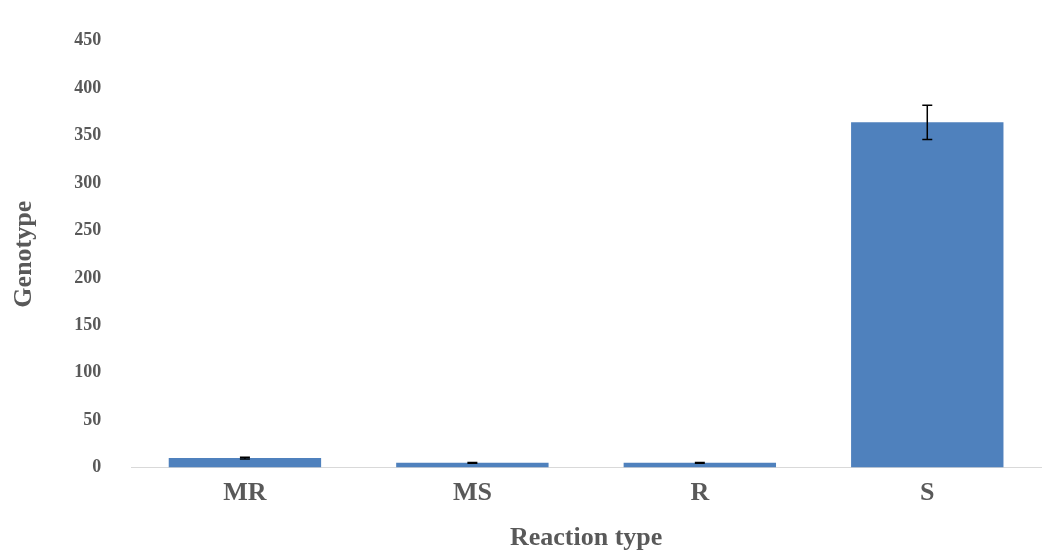 The image size is (1051, 558). I want to click on y-tick-label: 0, so click(97, 466).